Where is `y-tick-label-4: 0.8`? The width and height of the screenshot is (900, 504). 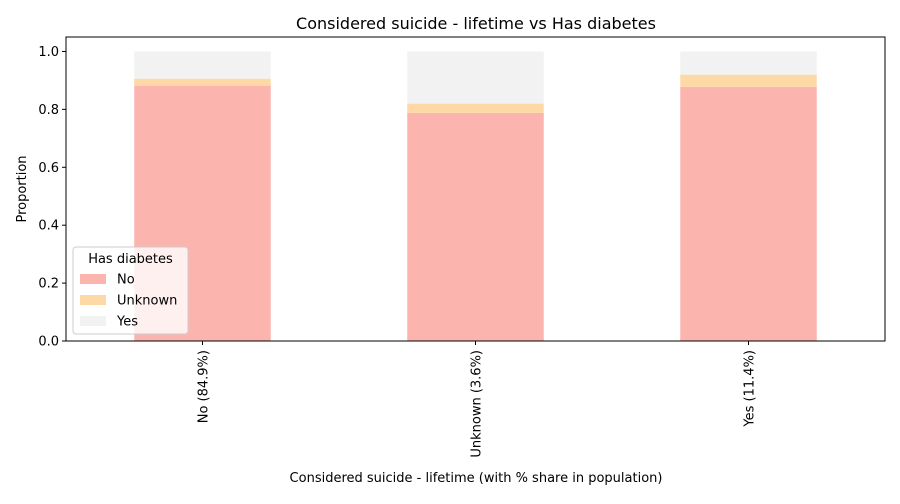
y-tick-label-4: 0.8 is located at coordinates (48, 110).